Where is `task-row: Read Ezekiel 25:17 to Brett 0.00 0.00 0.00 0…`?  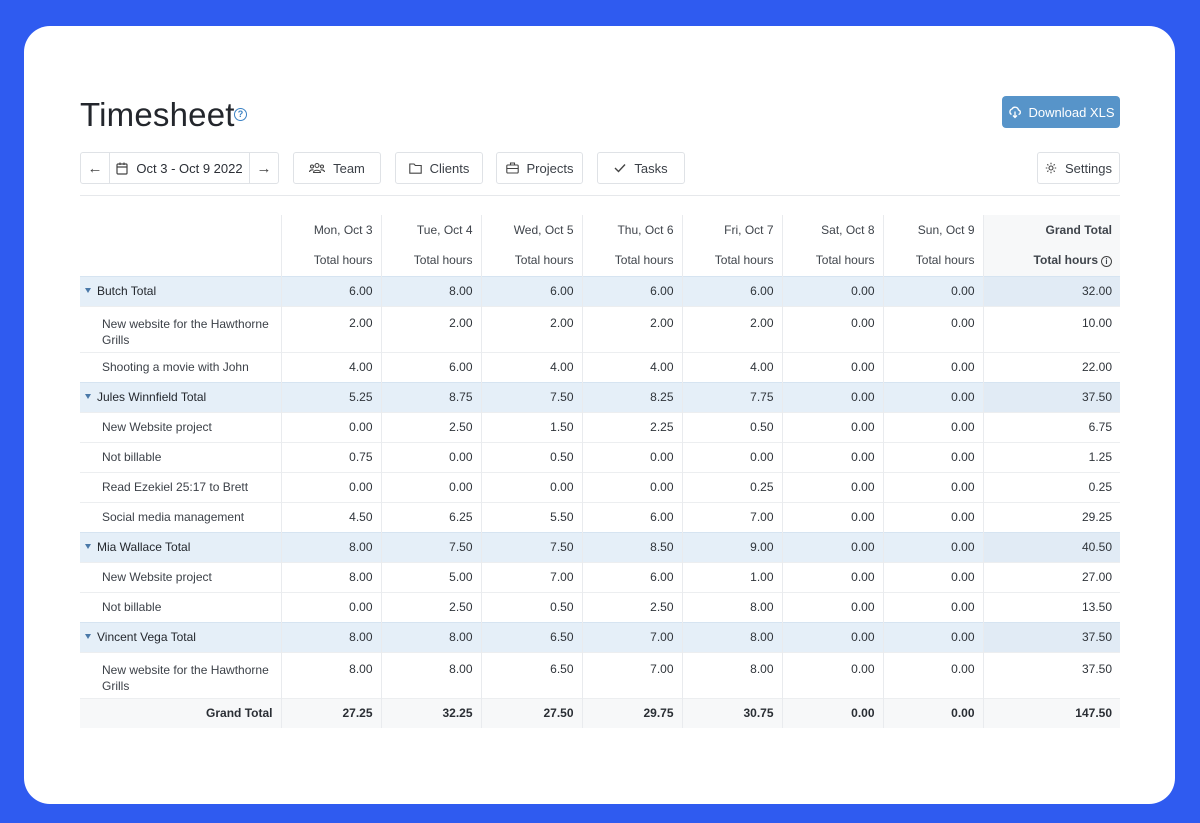 task-row: Read Ezekiel 25:17 to Brett 0.00 0.00 0.00 0… is located at coordinates (600, 486).